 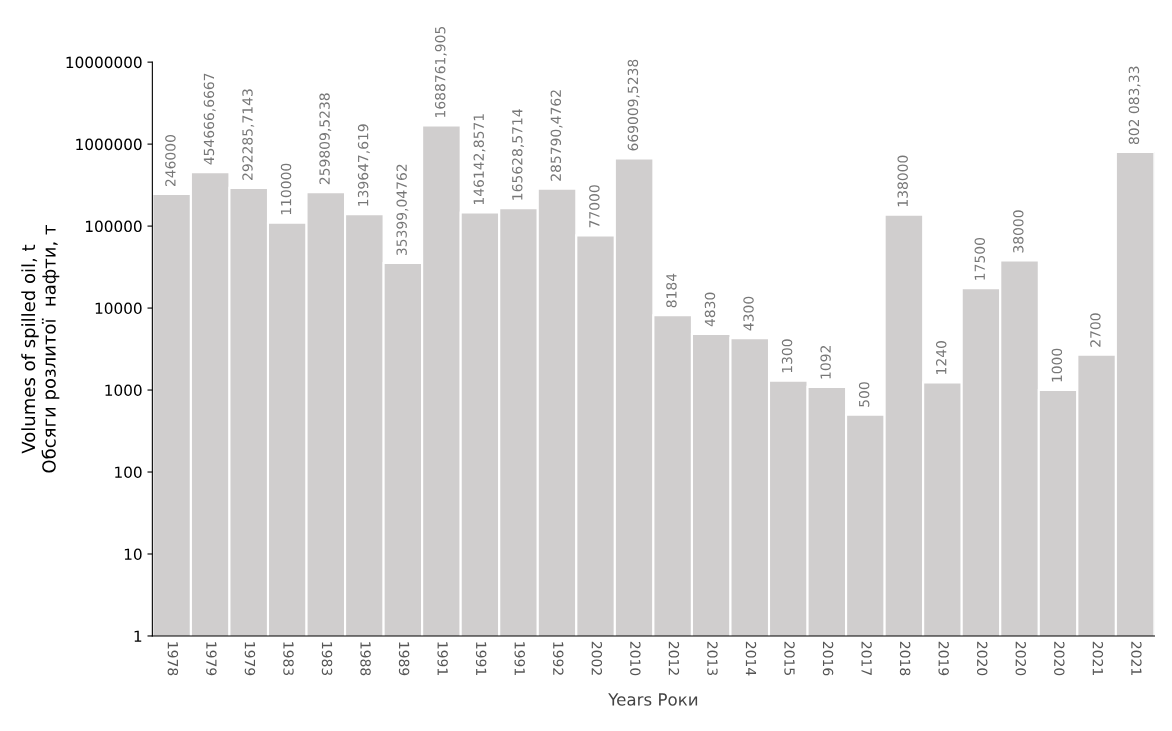 I want to click on x-tick-label: 2010, so click(x=635, y=658).